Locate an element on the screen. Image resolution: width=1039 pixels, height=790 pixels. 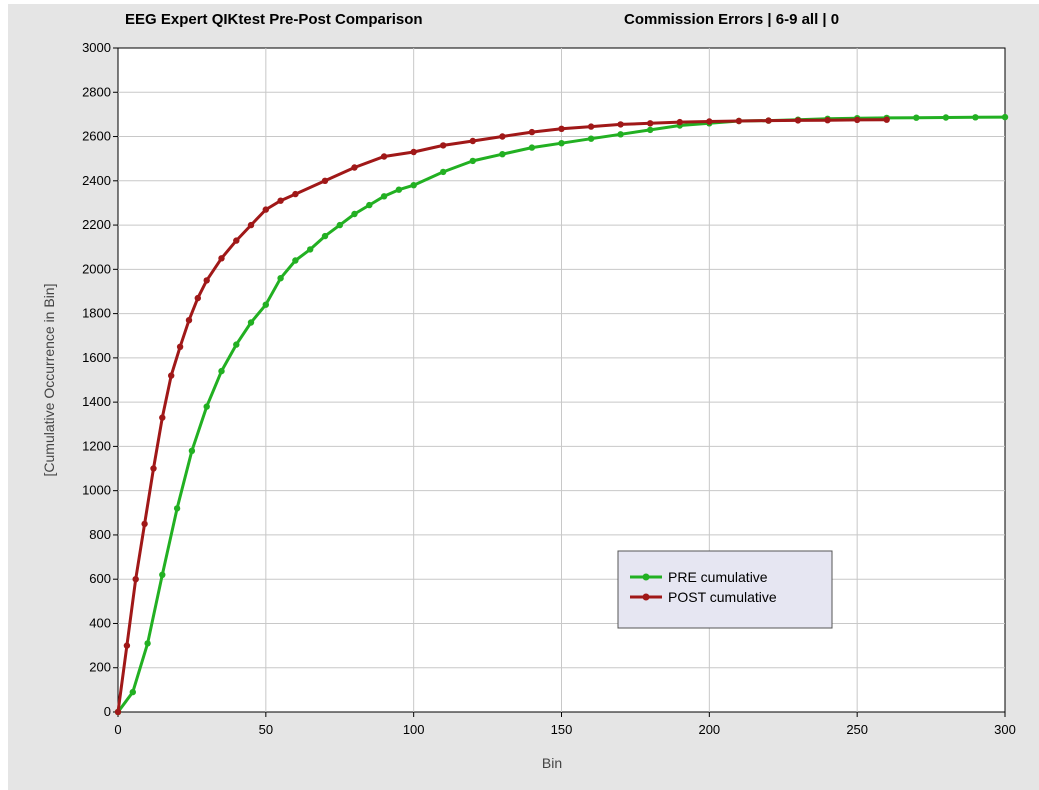
y-tick-label: 1200 is located at coordinates (96, 445).